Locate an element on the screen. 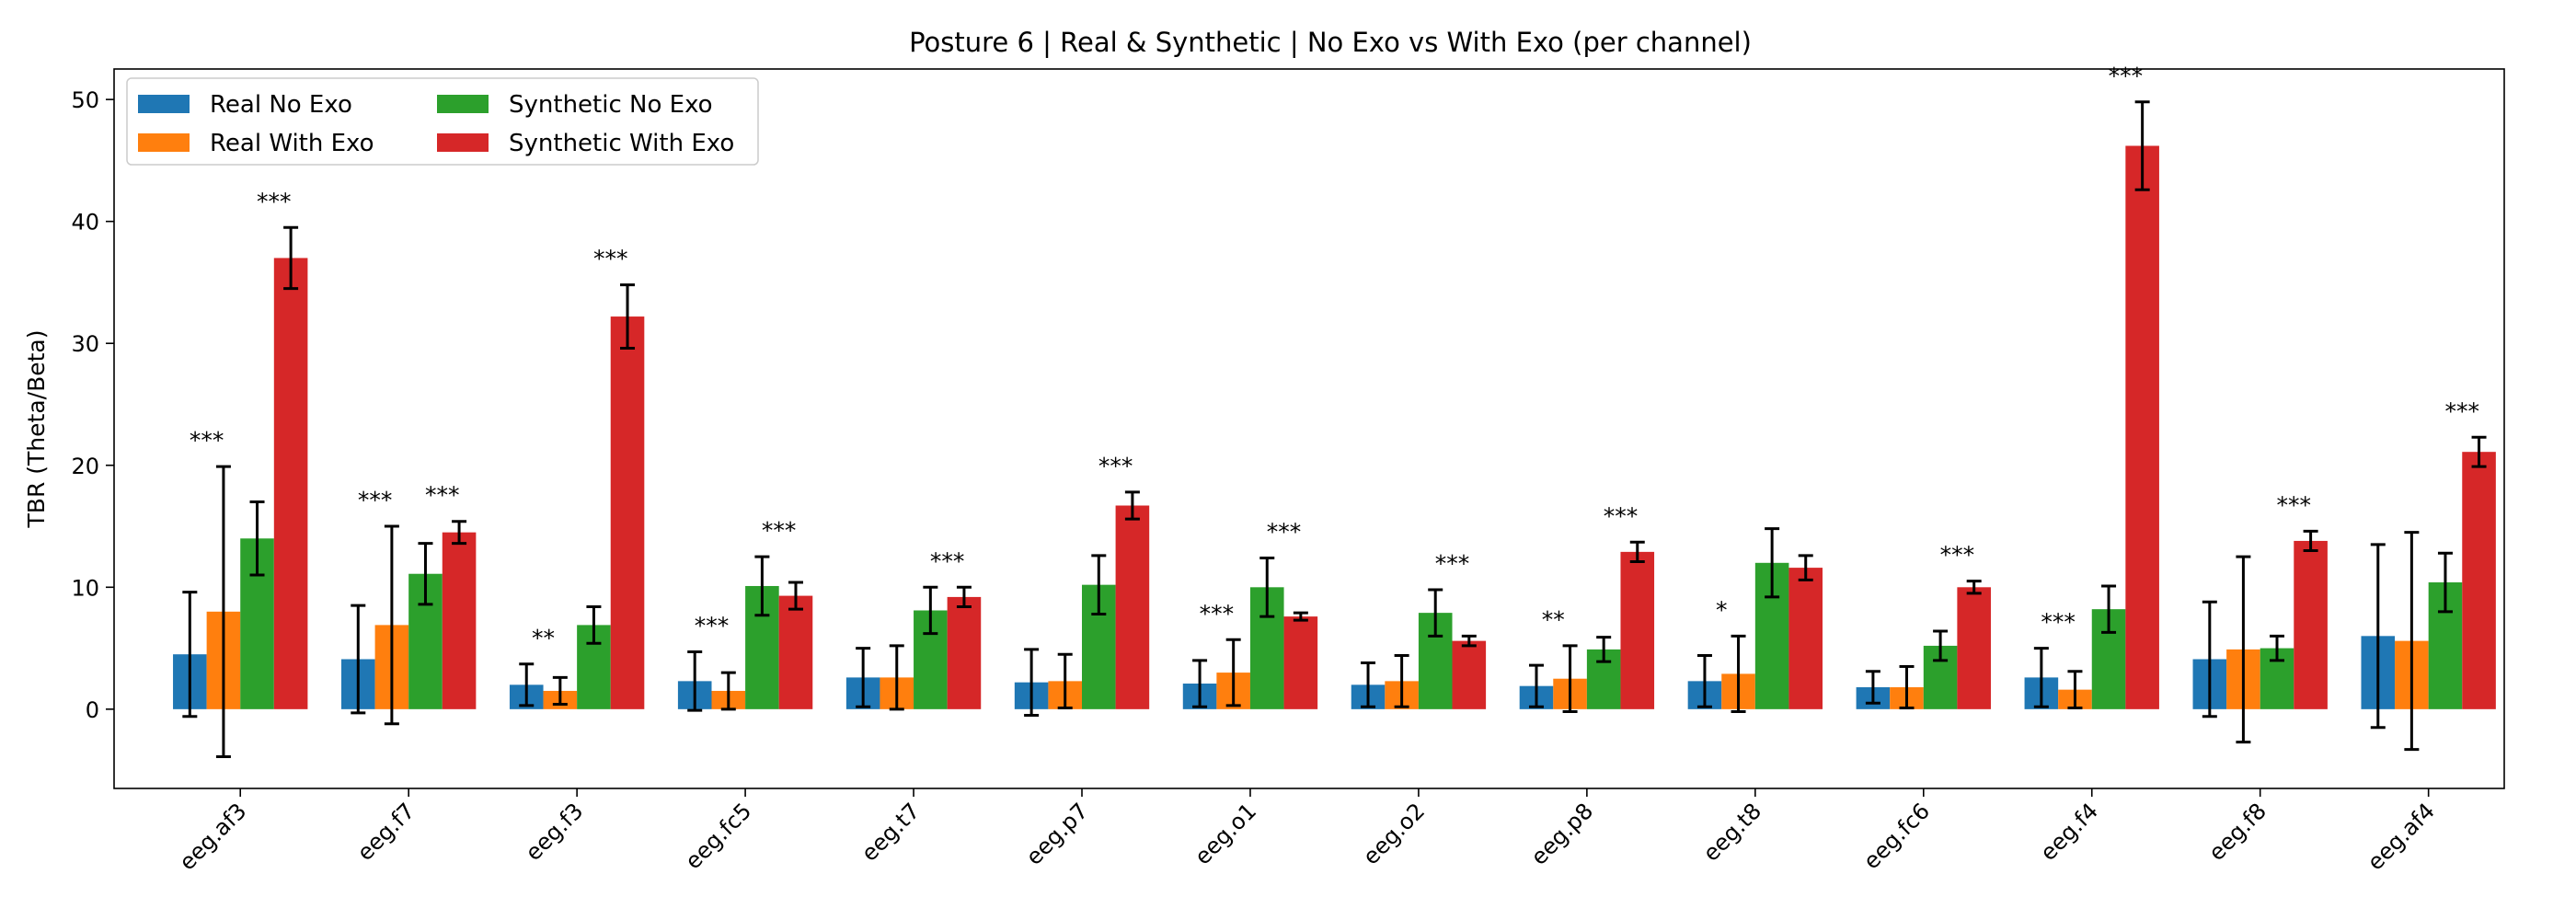 The image size is (2576, 920). legend-label-0: Real No Exo is located at coordinates (281, 105).